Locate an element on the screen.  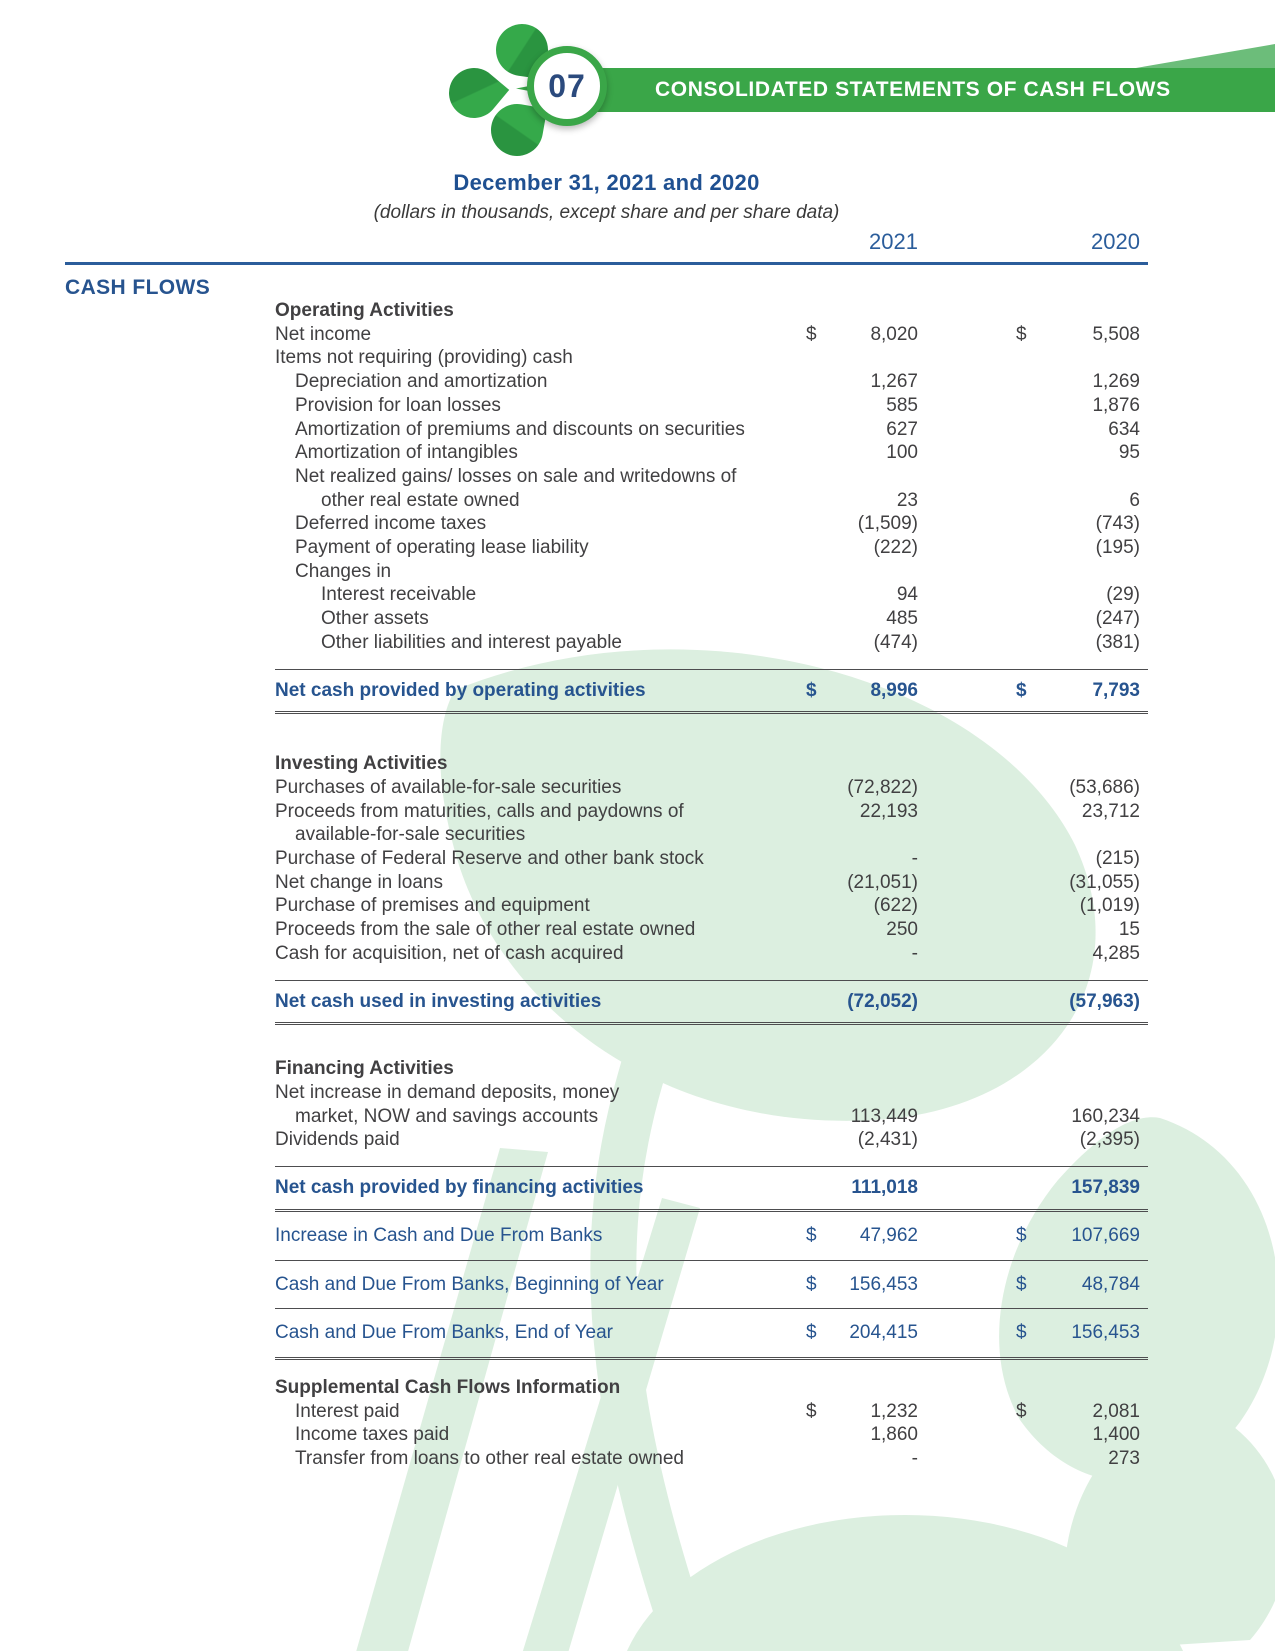
row-label: Purchase of premises and equipment is located at coordinates (432, 906).